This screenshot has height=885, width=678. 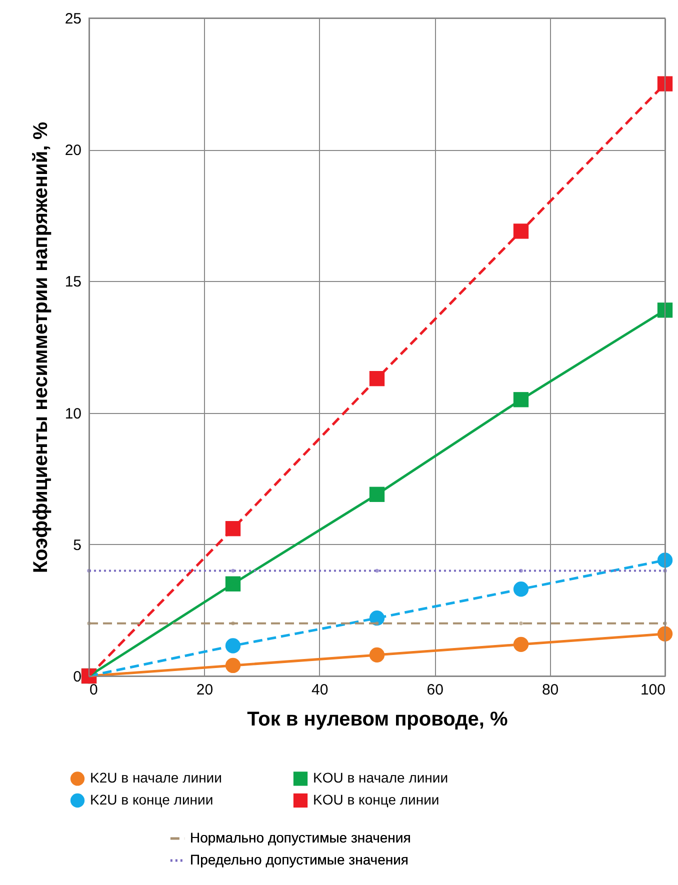 What do you see at coordinates (299, 860) in the screenshot?
I see `legend-label: Предельно допустимые значения` at bounding box center [299, 860].